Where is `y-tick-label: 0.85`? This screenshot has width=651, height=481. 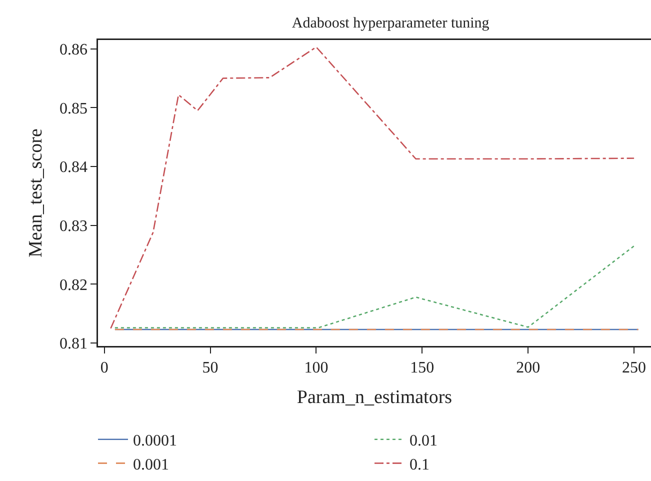
y-tick-label: 0.85 is located at coordinates (74, 109).